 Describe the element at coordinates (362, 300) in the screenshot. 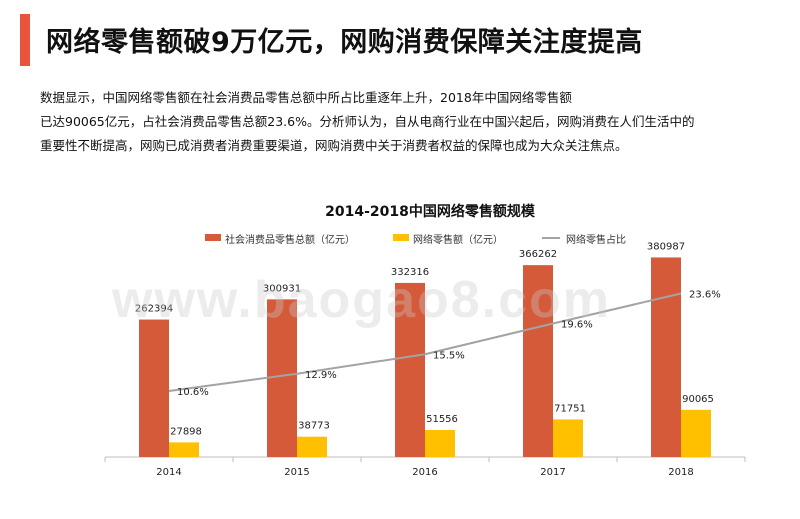

I see `watermark: www.baogao8.com` at that location.